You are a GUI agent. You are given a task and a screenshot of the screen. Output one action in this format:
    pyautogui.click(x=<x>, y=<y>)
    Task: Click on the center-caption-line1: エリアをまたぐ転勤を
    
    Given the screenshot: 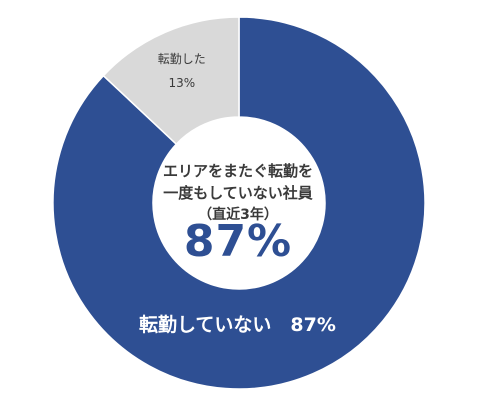 What is the action you would take?
    pyautogui.click(x=237, y=171)
    